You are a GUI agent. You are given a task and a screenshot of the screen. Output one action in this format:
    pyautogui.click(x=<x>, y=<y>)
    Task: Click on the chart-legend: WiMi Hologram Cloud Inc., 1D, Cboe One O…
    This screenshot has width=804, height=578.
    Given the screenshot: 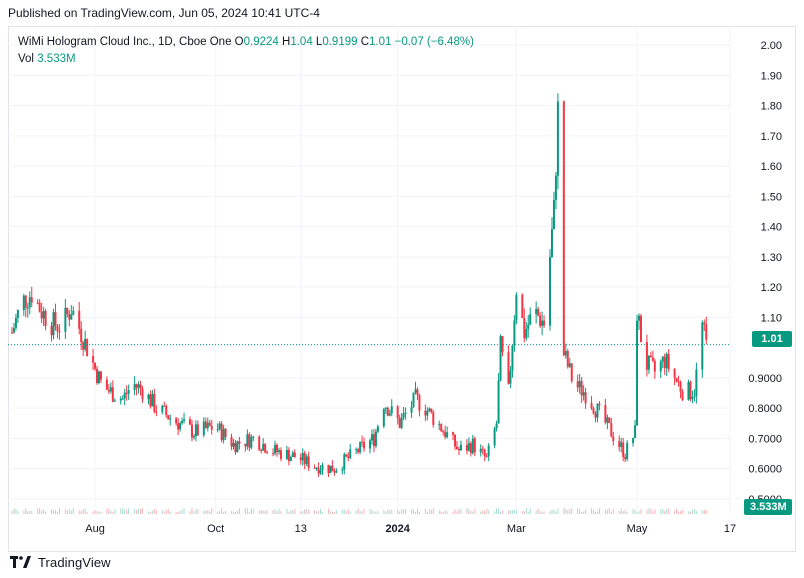 What is the action you would take?
    pyautogui.click(x=246, y=51)
    